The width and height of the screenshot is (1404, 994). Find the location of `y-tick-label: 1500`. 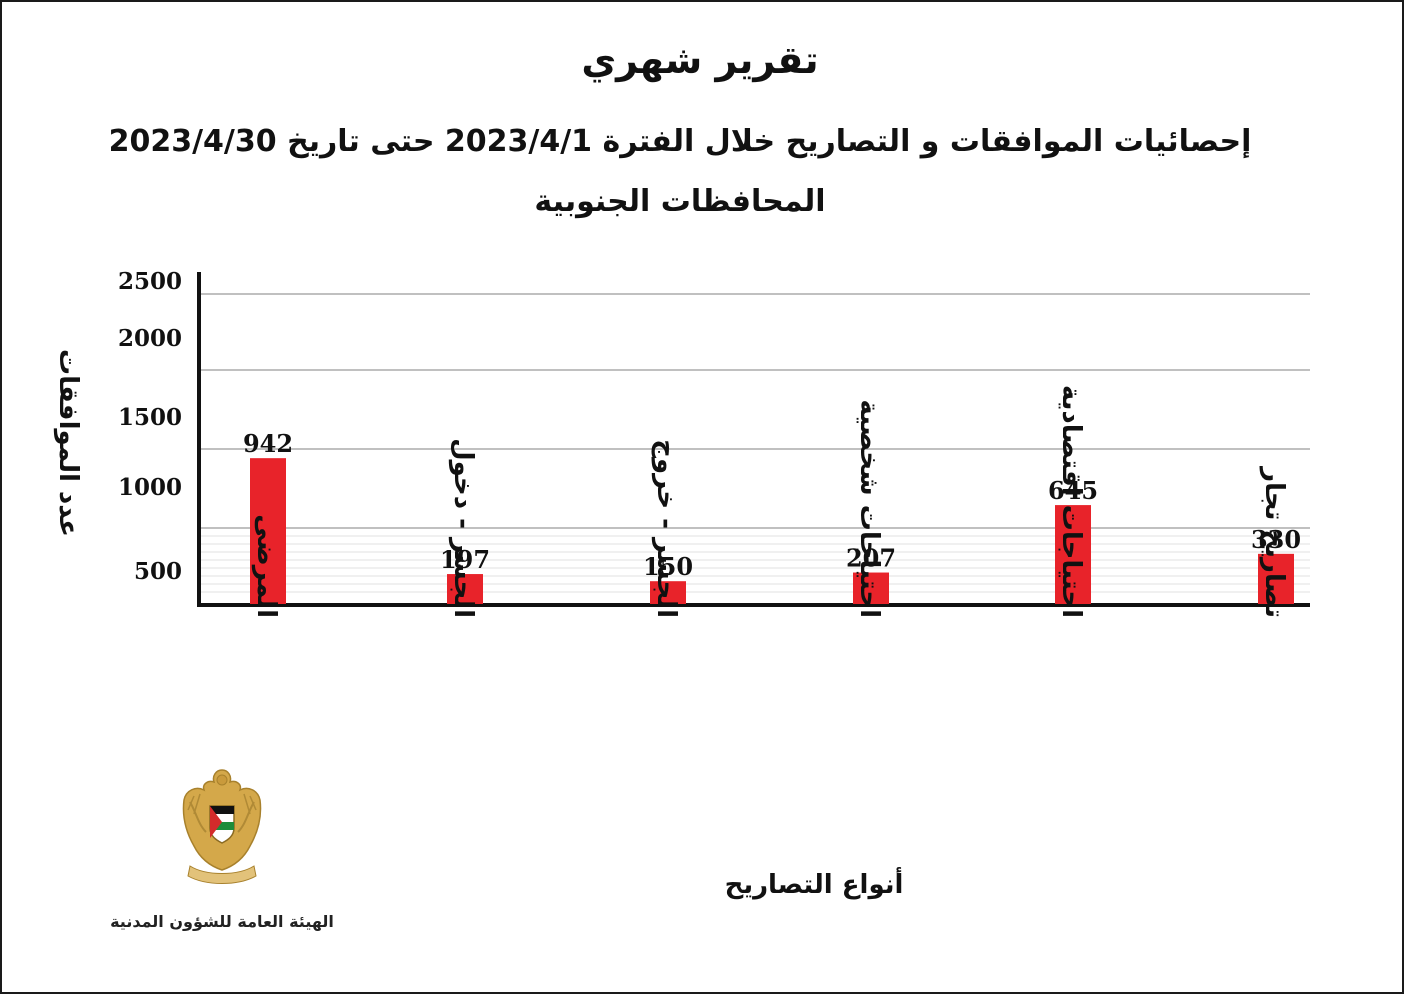

y-tick-label: 1500 is located at coordinates (150, 417).